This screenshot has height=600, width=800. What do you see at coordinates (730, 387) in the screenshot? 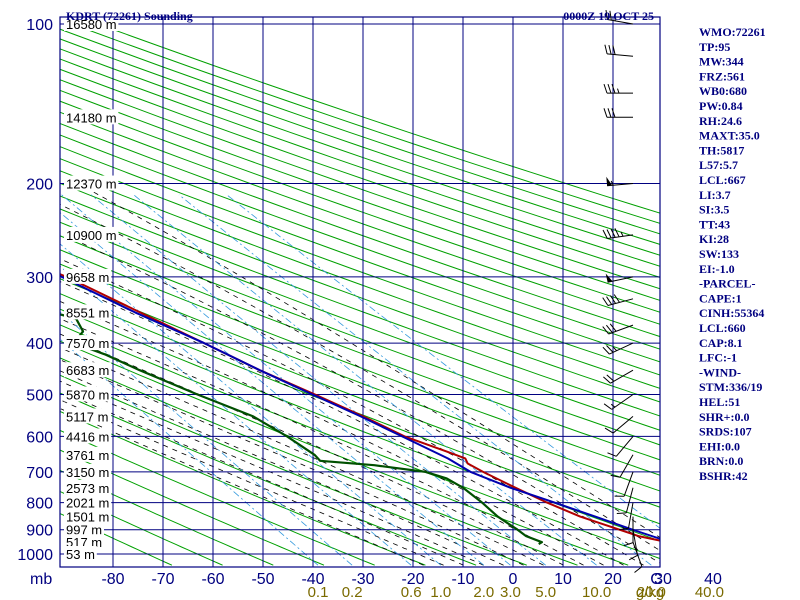
I see `index-value: STM:336/19` at bounding box center [730, 387].